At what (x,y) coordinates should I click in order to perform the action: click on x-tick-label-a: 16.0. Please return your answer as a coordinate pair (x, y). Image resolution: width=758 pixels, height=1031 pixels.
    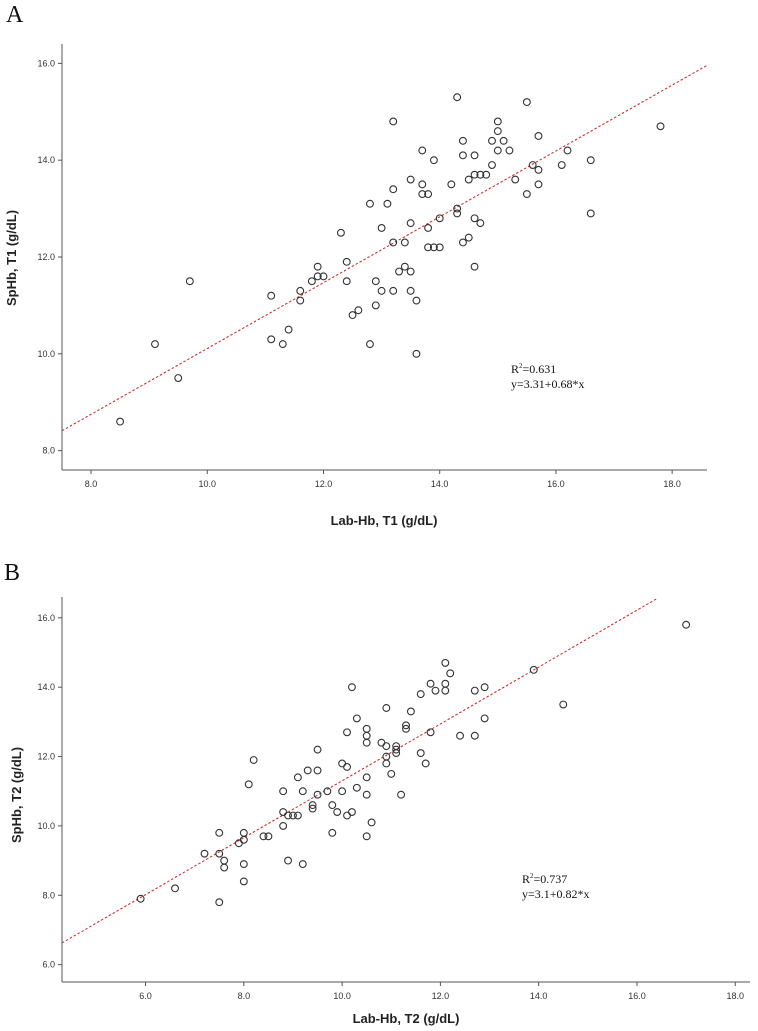
    Looking at the image, I should click on (556, 484).